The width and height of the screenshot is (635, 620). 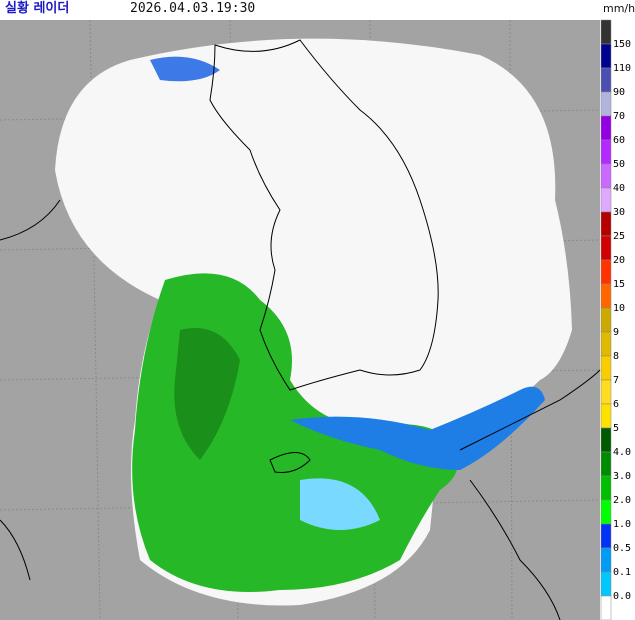 What do you see at coordinates (619, 164) in the screenshot?
I see `legend-label: 50` at bounding box center [619, 164].